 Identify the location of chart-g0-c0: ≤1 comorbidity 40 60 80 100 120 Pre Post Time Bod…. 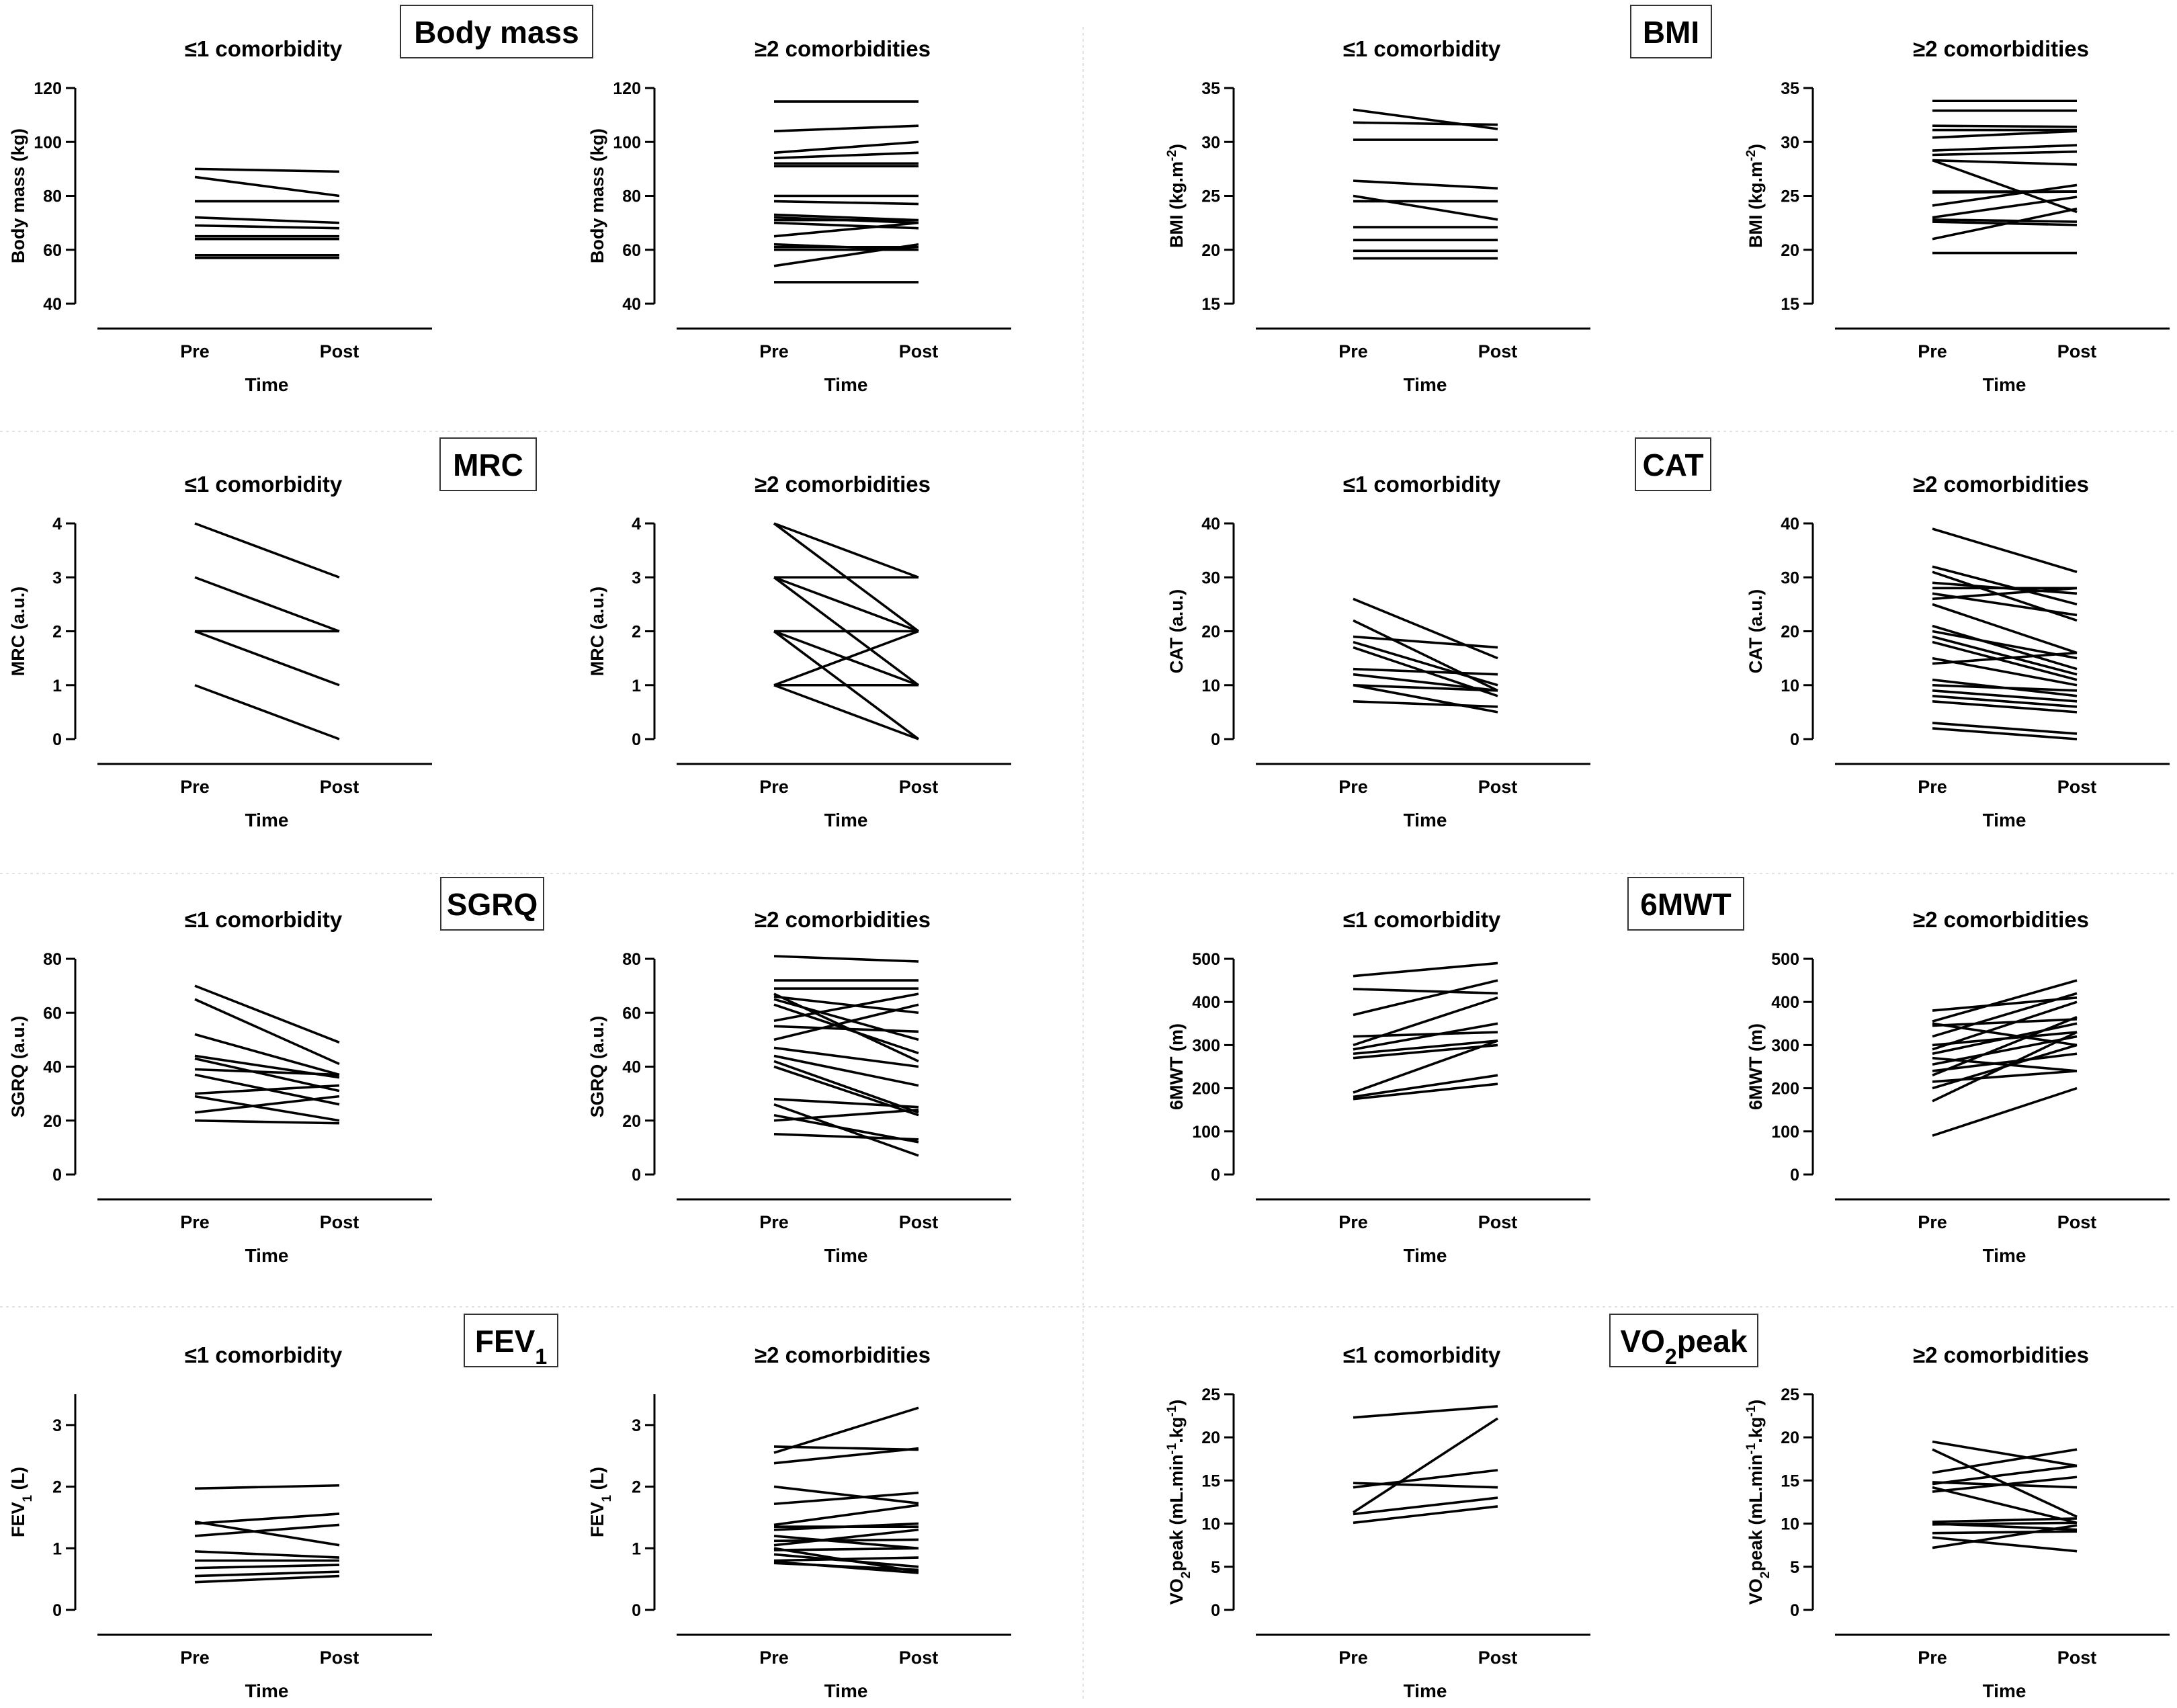
(220, 215).